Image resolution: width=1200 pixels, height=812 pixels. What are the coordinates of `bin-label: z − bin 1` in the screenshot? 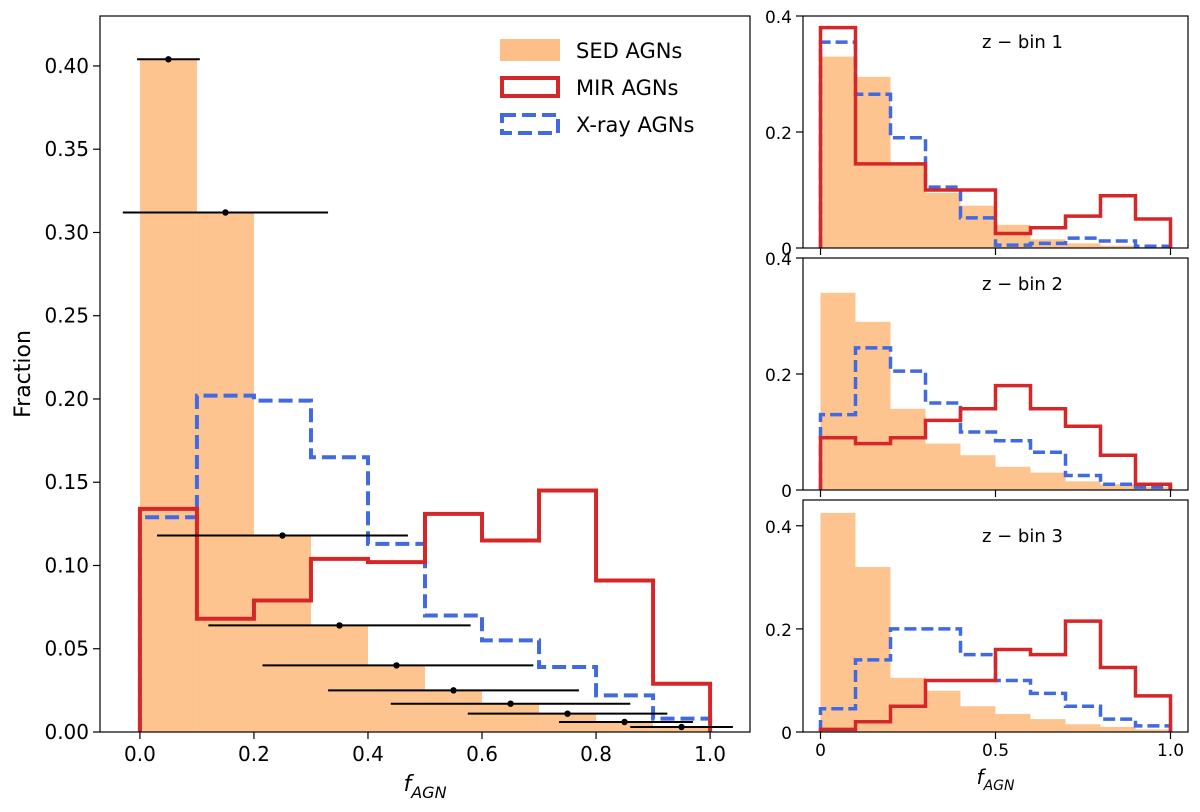 It's located at (1022, 42).